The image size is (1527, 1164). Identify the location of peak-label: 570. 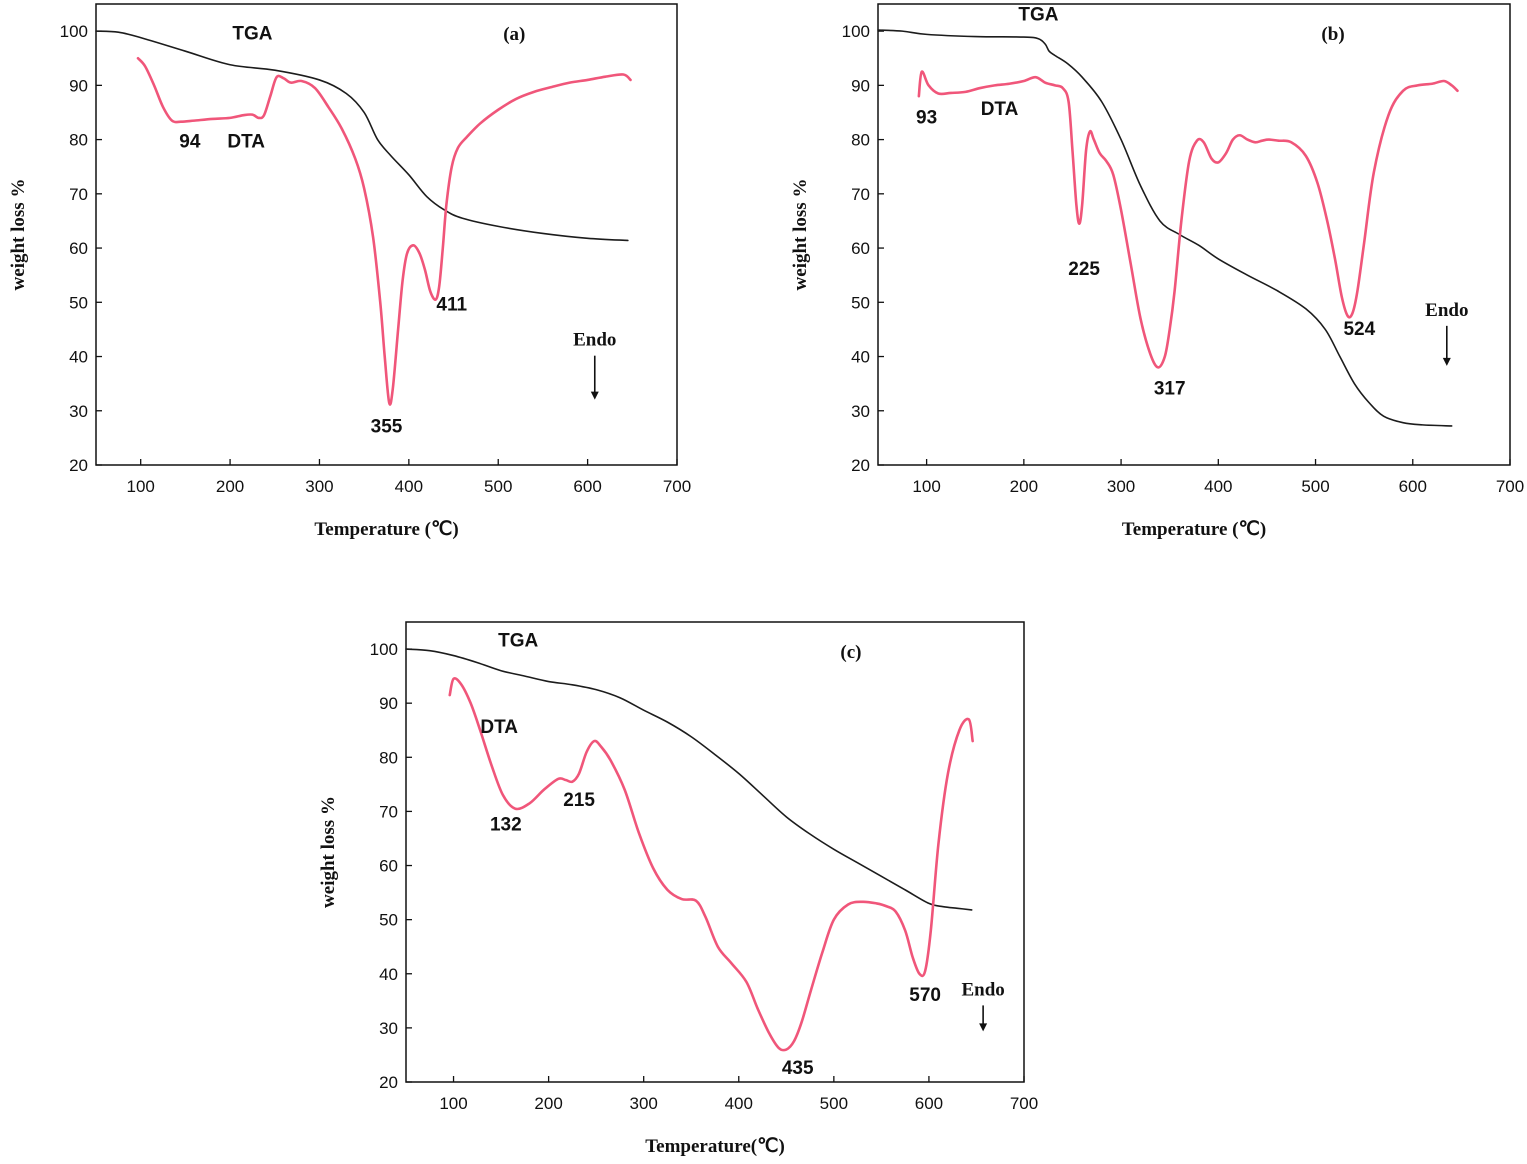
(925, 995).